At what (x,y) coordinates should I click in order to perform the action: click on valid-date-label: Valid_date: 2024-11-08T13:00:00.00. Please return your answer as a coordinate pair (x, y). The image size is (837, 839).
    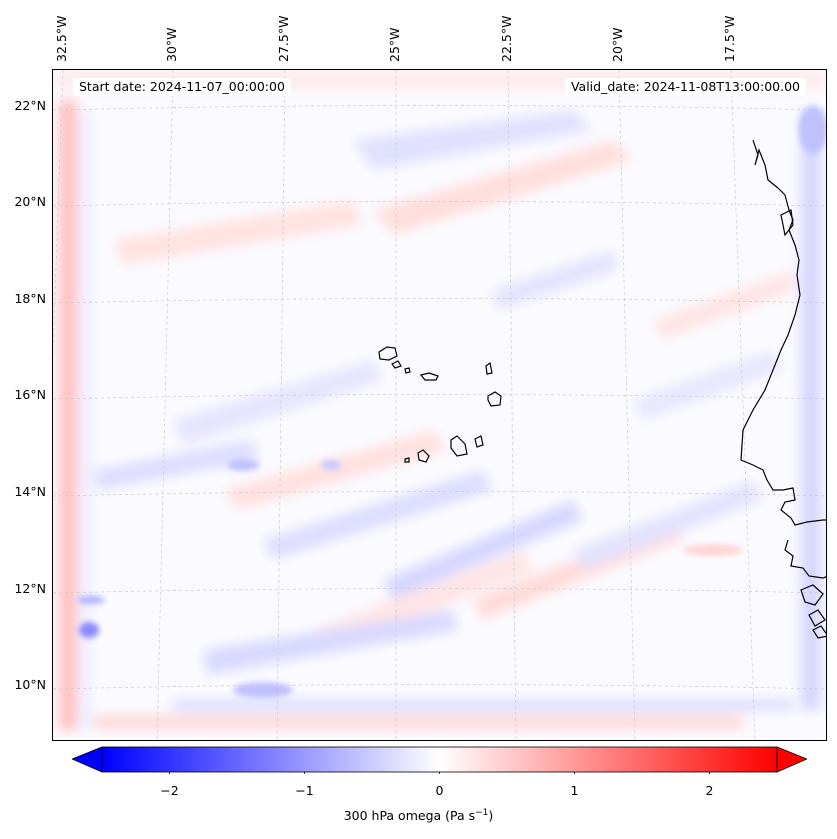
    Looking at the image, I should click on (685, 87).